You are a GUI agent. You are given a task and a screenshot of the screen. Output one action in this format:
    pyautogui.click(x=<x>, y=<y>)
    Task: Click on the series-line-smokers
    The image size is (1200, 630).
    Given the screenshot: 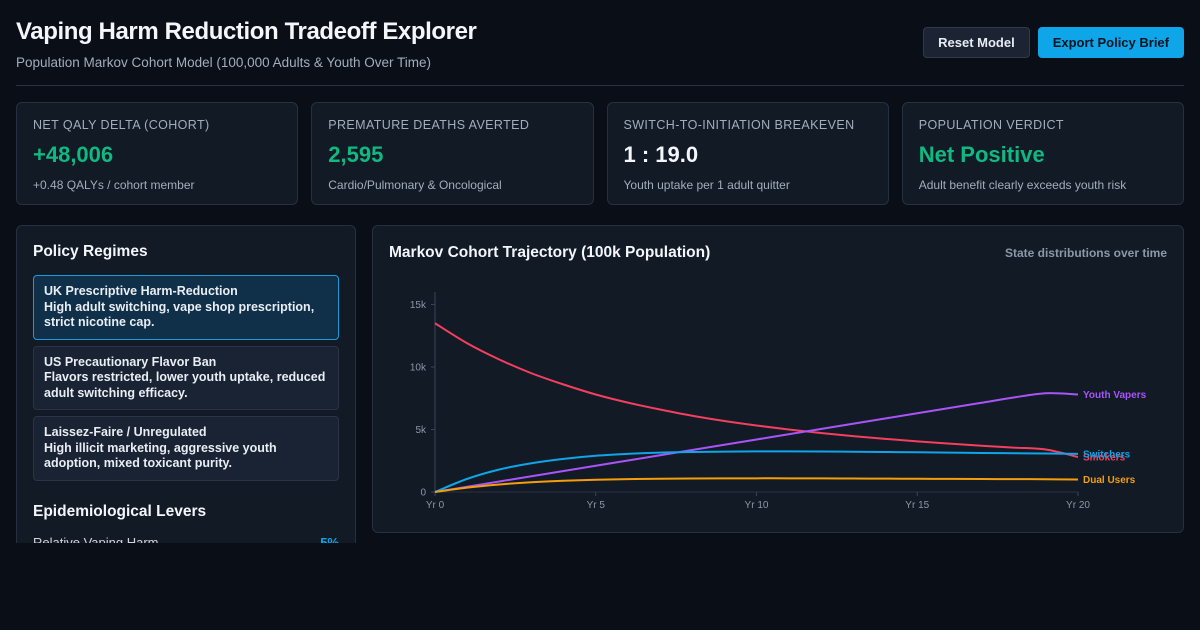 What is the action you would take?
    pyautogui.click(x=756, y=390)
    